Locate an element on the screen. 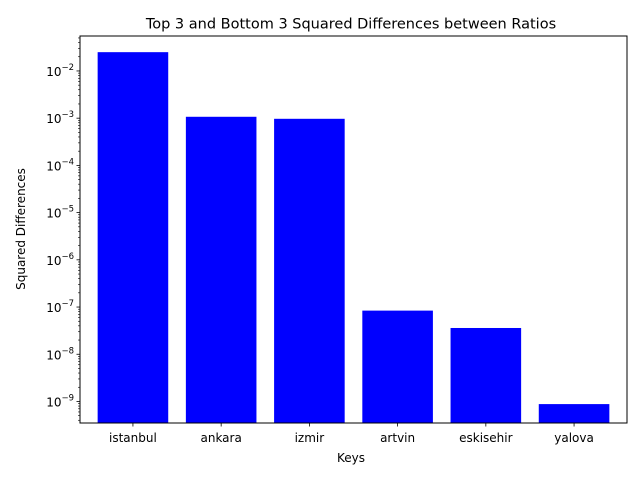 This screenshot has width=640, height=480. y-tick-label: 10⁻² is located at coordinates (60, 71).